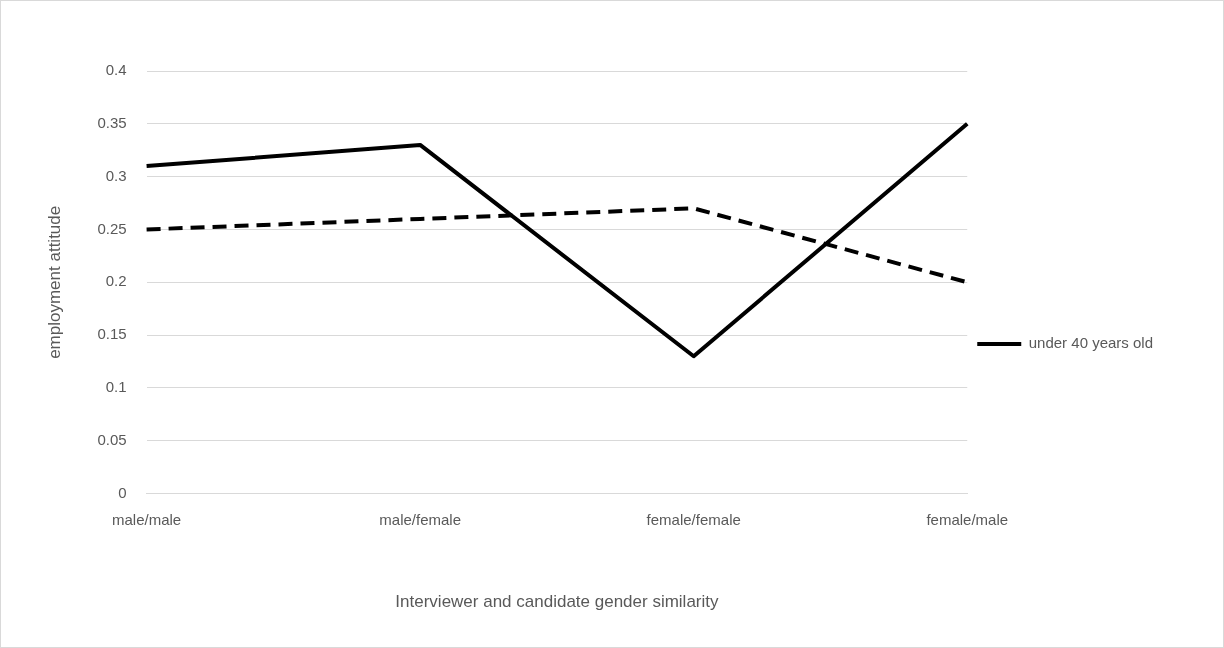 Image resolution: width=1224 pixels, height=648 pixels. Describe the element at coordinates (116, 70) in the screenshot. I see `y-tick-label: 0.4` at that location.